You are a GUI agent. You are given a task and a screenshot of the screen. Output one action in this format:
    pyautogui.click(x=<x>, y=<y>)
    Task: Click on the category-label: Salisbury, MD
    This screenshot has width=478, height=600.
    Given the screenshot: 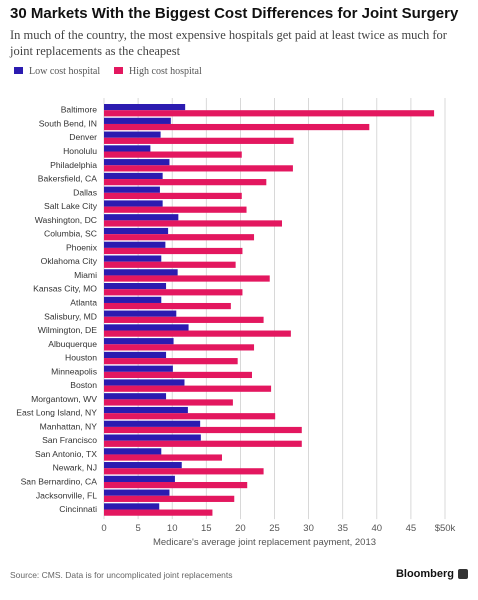 What is the action you would take?
    pyautogui.click(x=70, y=316)
    